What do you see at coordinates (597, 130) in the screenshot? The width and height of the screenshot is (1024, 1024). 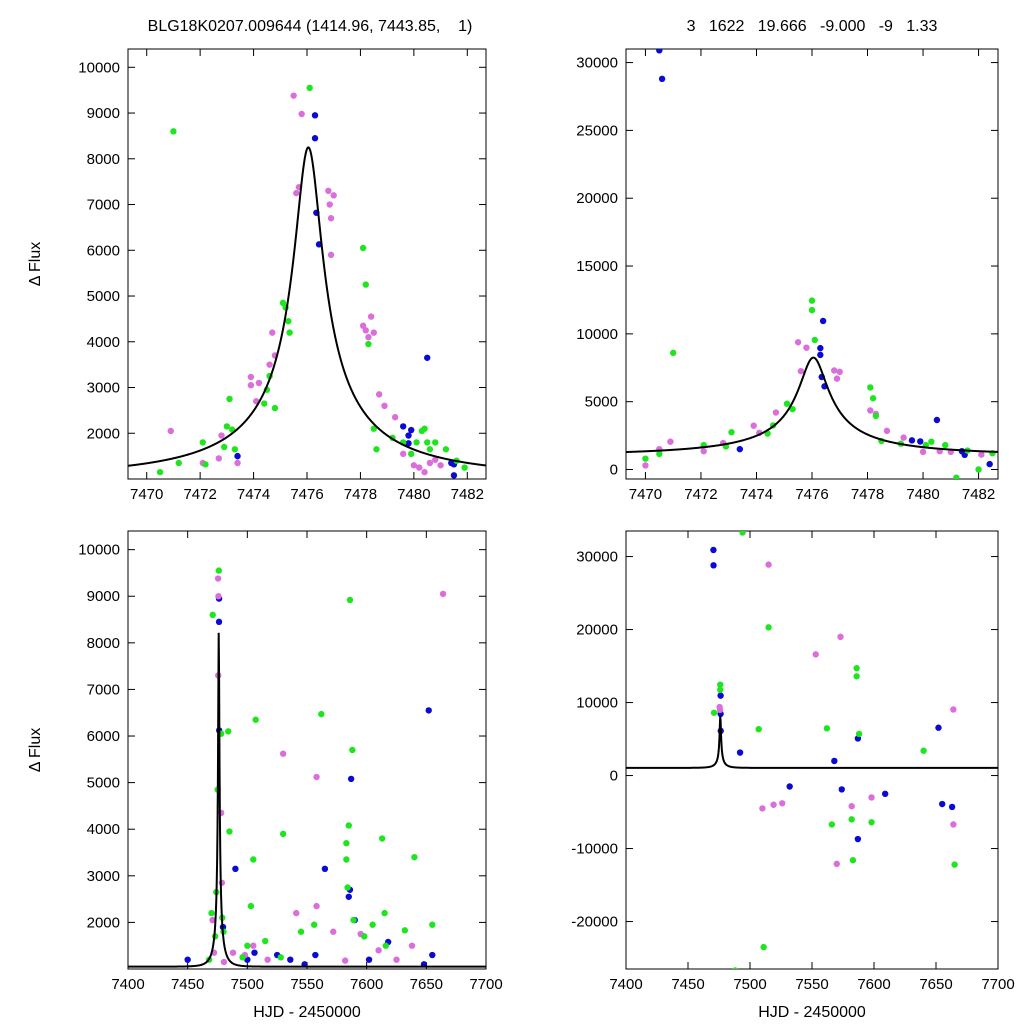 I see `y-tick-label: 25000` at bounding box center [597, 130].